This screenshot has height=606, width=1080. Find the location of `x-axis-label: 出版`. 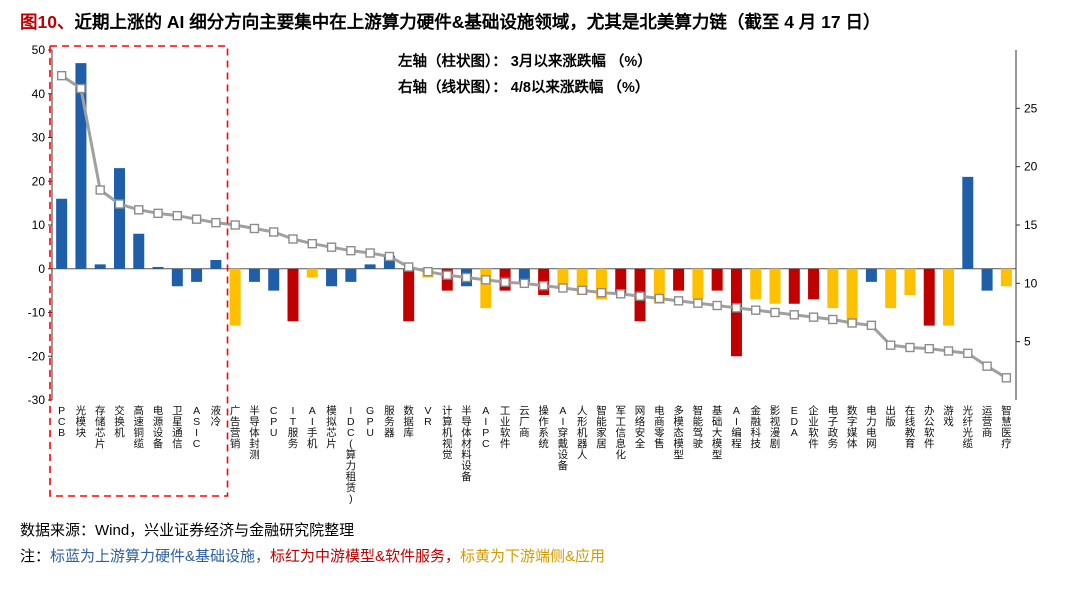

x-axis-label: 出版 is located at coordinates (890, 416).